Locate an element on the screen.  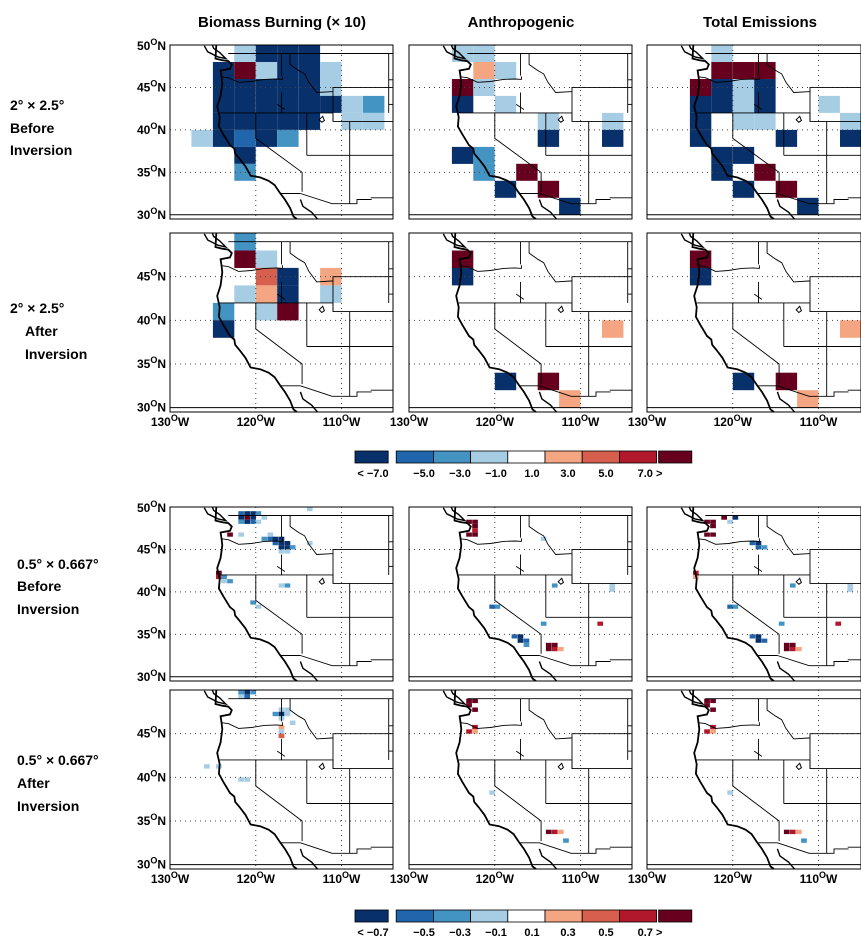
svg-text: After is located at coordinates (33, 783).